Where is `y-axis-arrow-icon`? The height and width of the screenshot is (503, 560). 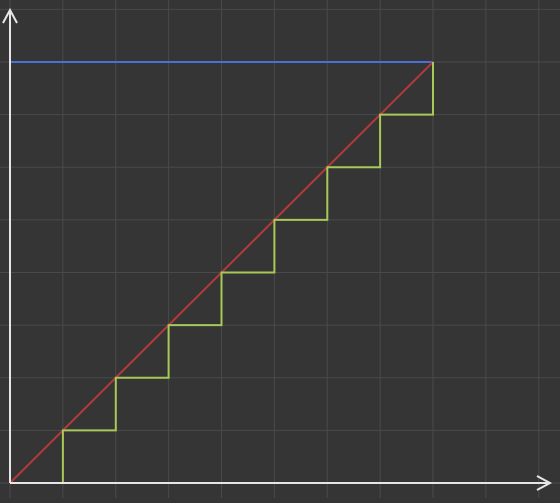
y-axis-arrow-icon is located at coordinates (10, 15).